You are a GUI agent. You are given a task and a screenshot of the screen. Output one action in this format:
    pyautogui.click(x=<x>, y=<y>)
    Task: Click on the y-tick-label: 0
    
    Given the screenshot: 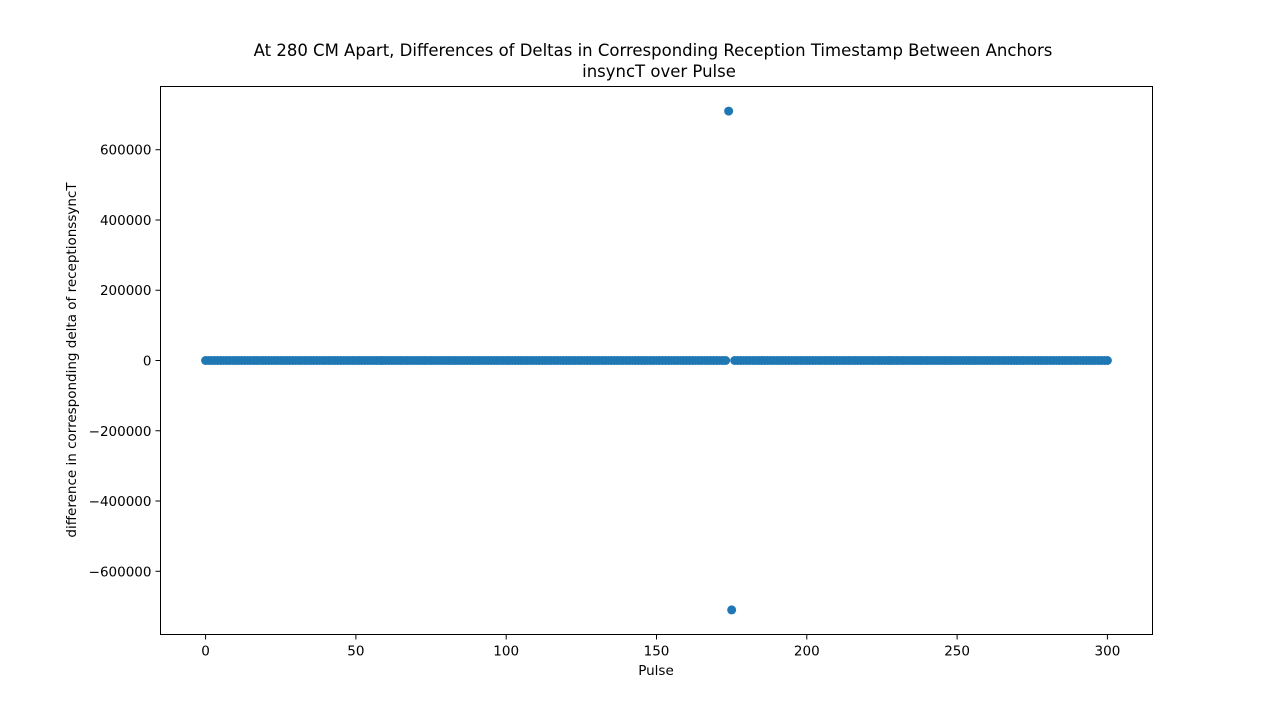 What is the action you would take?
    pyautogui.click(x=147, y=362)
    